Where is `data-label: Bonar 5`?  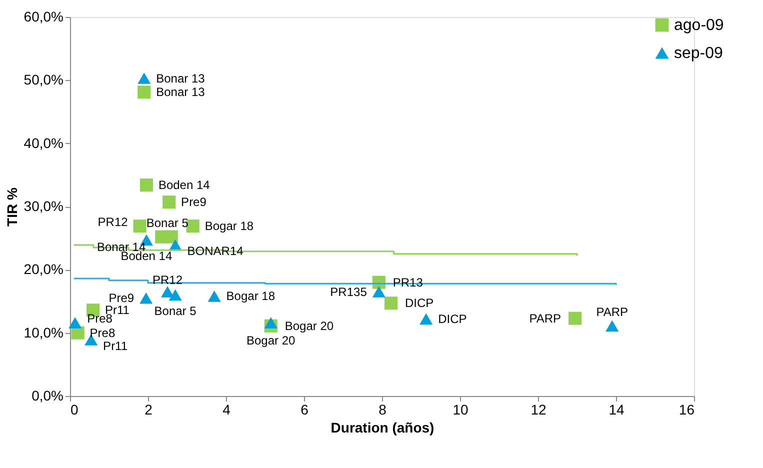
data-label: Bonar 5 is located at coordinates (175, 311).